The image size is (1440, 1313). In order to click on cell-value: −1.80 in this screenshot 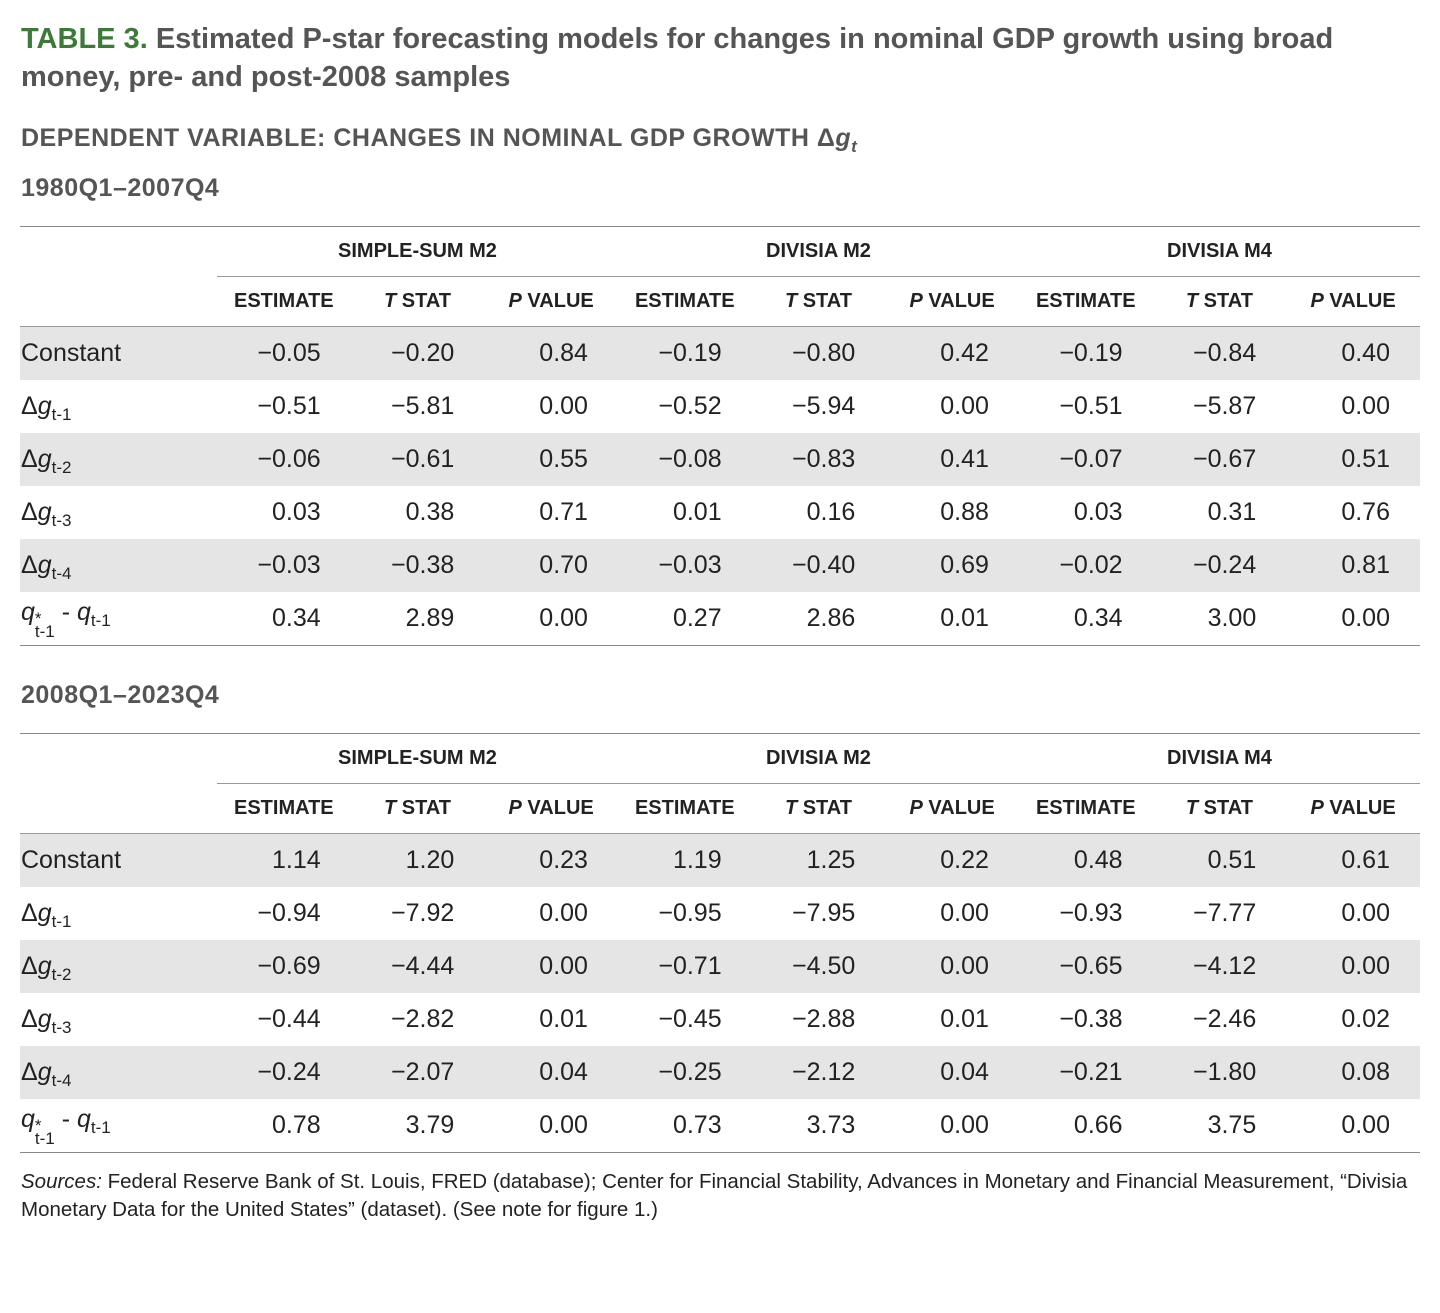, I will do `click(1219, 1072)`.